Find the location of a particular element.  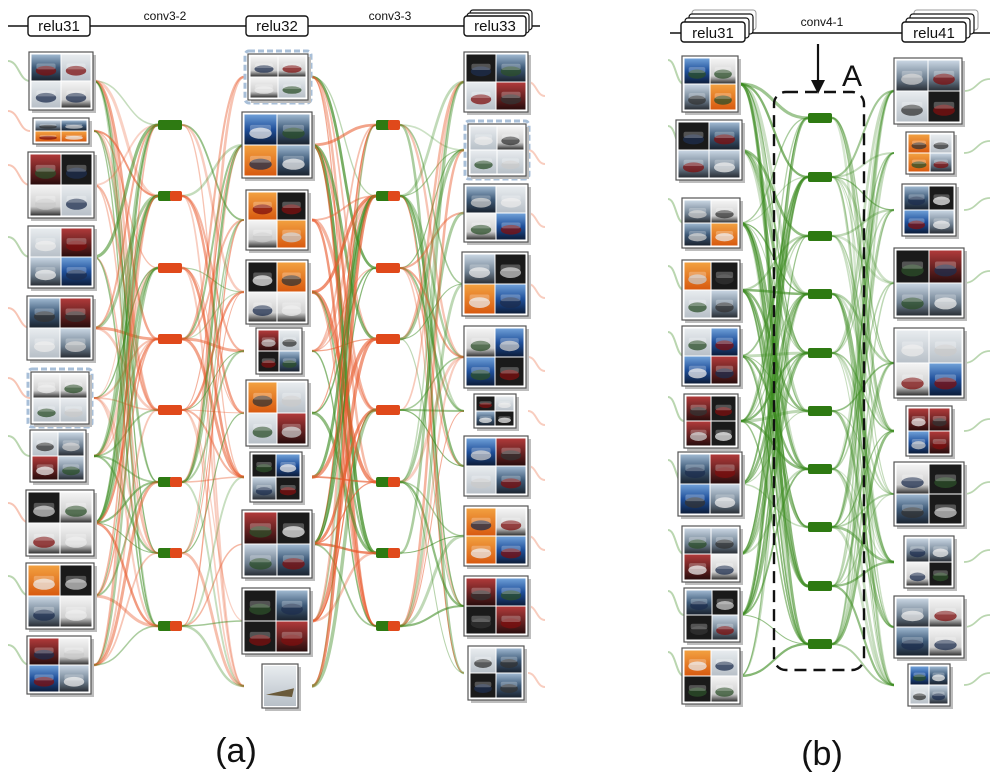

layer-label: relu41 is located at coordinates (934, 33).